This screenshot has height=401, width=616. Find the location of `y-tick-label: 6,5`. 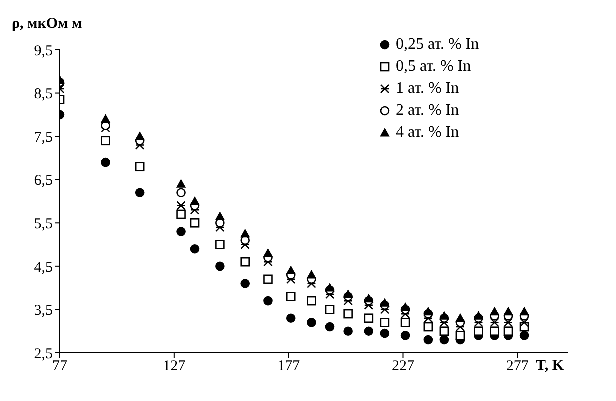

y-tick-label: 6,5 is located at coordinates (43, 181).